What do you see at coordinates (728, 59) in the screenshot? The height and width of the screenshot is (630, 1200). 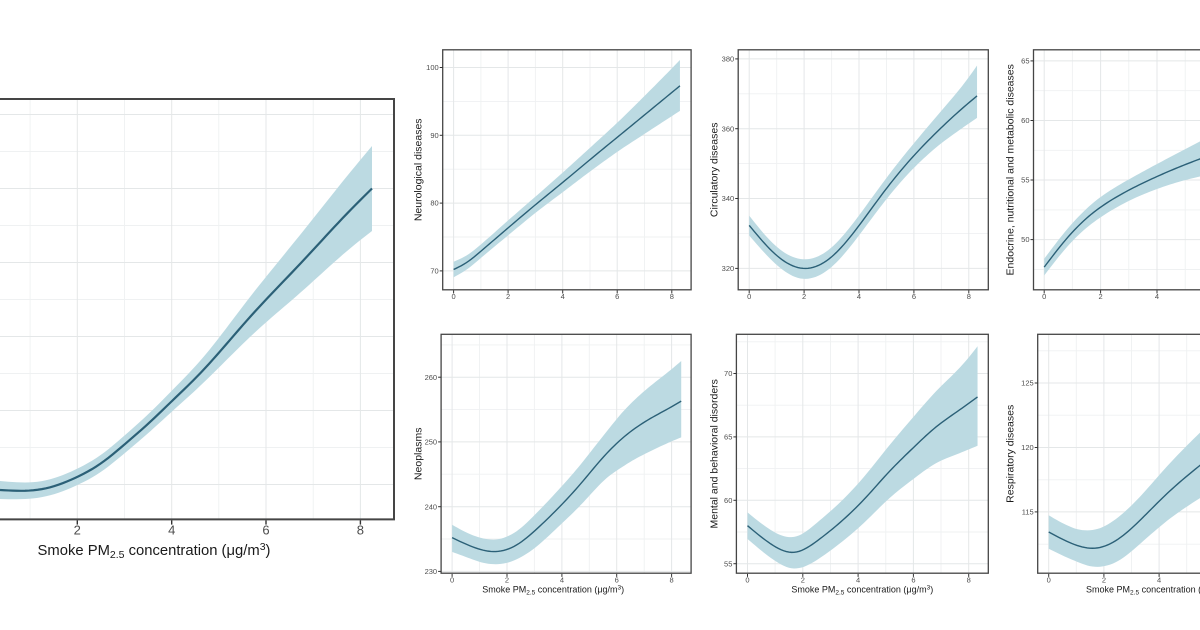 I see `svg-text: 380` at bounding box center [728, 59].